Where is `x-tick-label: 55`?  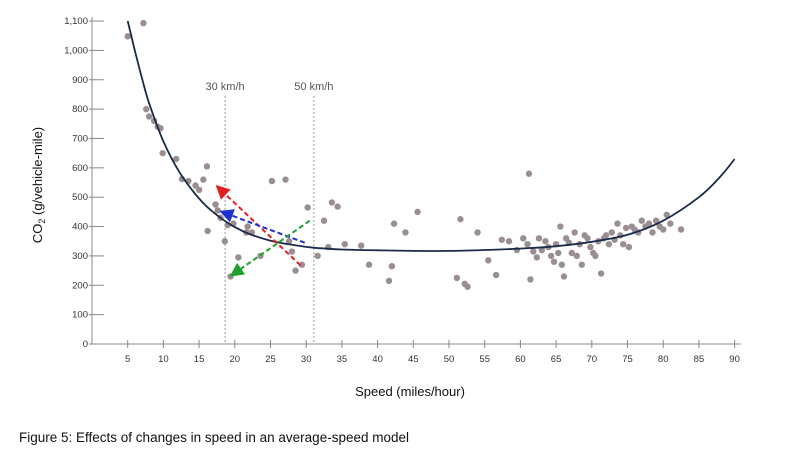 x-tick-label: 55 is located at coordinates (484, 359).